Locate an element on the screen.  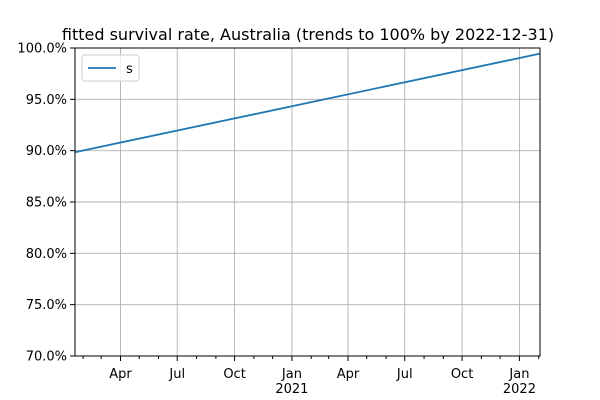
x-tick-year-label: 2021 is located at coordinates (291, 389).